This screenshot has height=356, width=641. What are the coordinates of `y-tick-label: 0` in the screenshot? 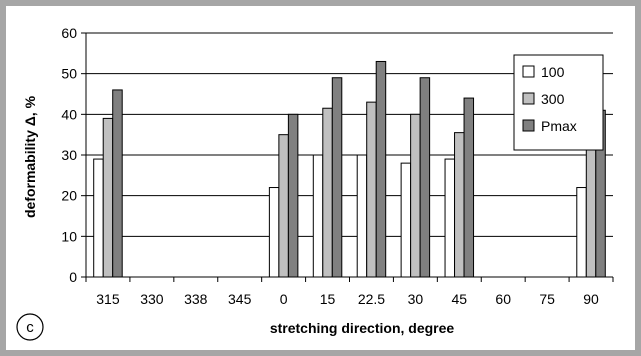 It's located at (73, 277).